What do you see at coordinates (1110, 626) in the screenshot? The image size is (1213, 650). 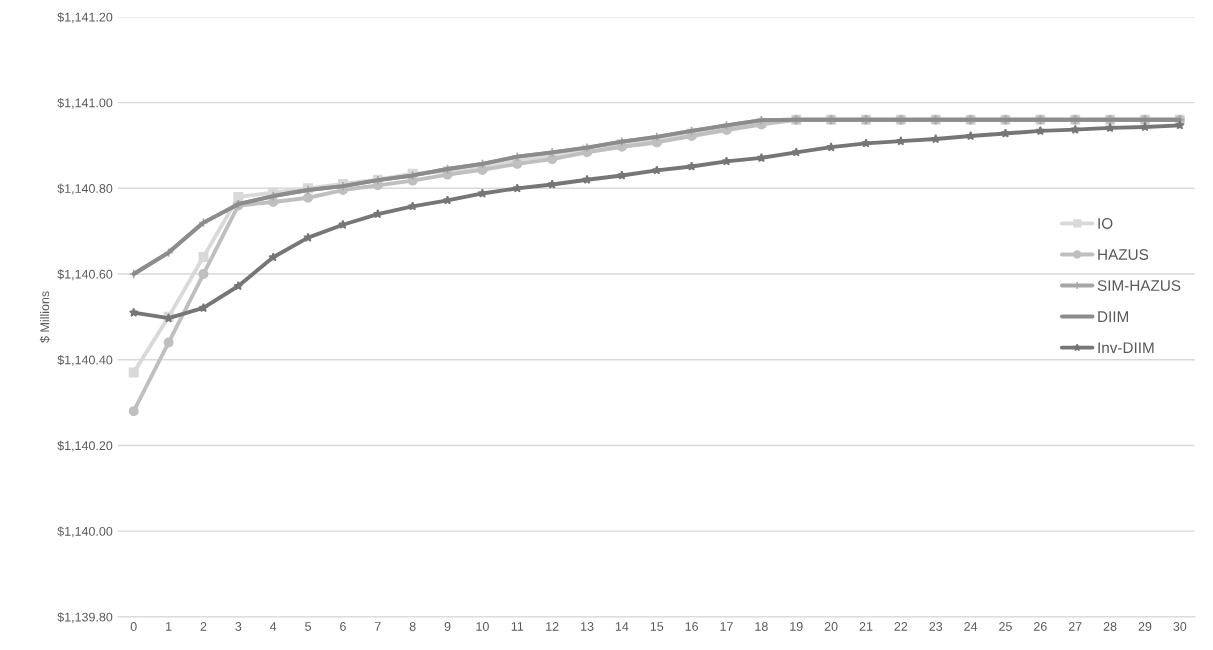 I see `x-tick-label: 28` at bounding box center [1110, 626].